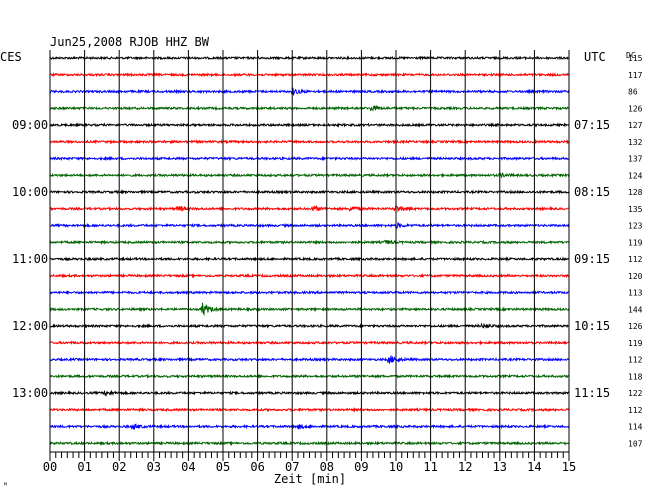 The width and height of the screenshot is (650, 494). What do you see at coordinates (635, 175) in the screenshot?
I see `dc-offset-value: 124` at bounding box center [635, 175].